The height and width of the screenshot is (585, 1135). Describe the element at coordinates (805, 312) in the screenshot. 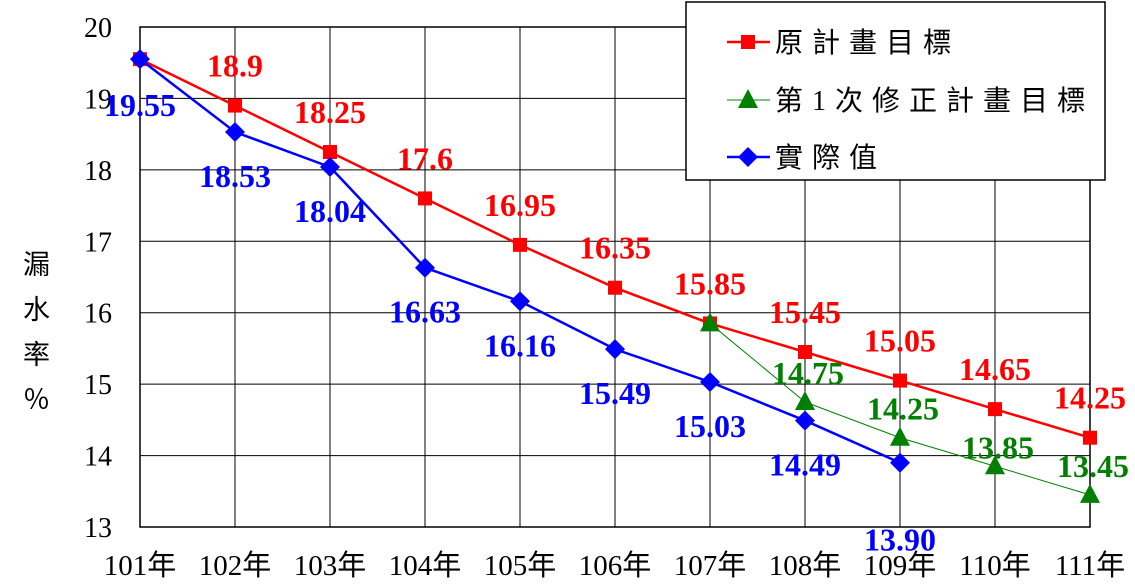

I see `original-plan-data-label: 15.45` at that location.